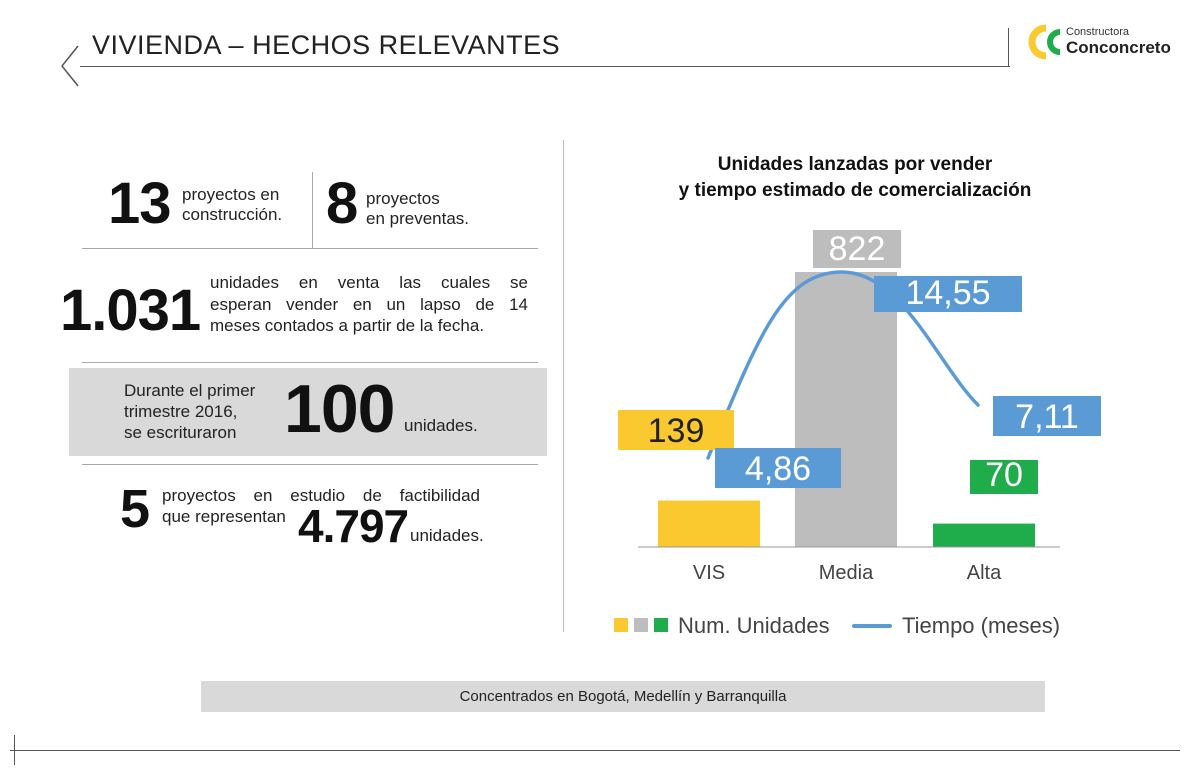  Describe the element at coordinates (326, 45) in the screenshot. I see `page-title: VIVIENDA – HECHOS RELEVANTES` at that location.